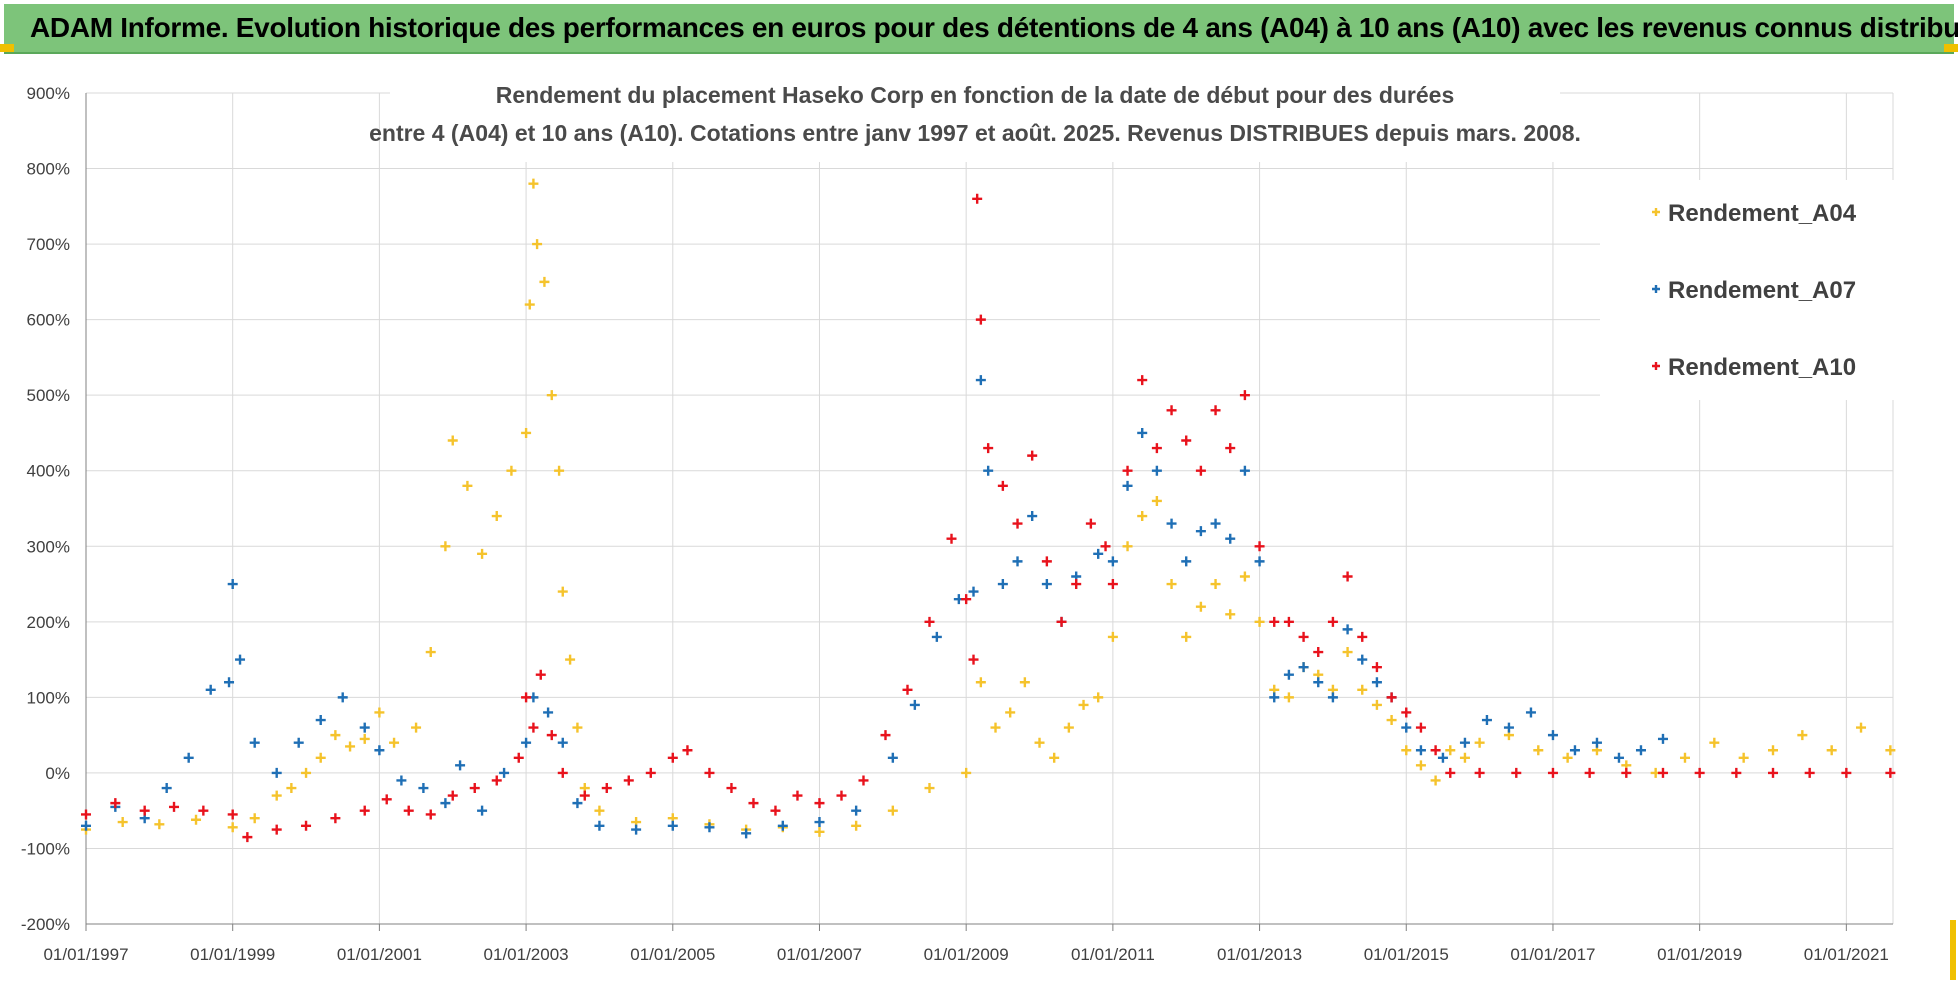 This screenshot has height=985, width=1958. Describe the element at coordinates (45, 924) in the screenshot. I see `y-tick-label: -200%` at that location.